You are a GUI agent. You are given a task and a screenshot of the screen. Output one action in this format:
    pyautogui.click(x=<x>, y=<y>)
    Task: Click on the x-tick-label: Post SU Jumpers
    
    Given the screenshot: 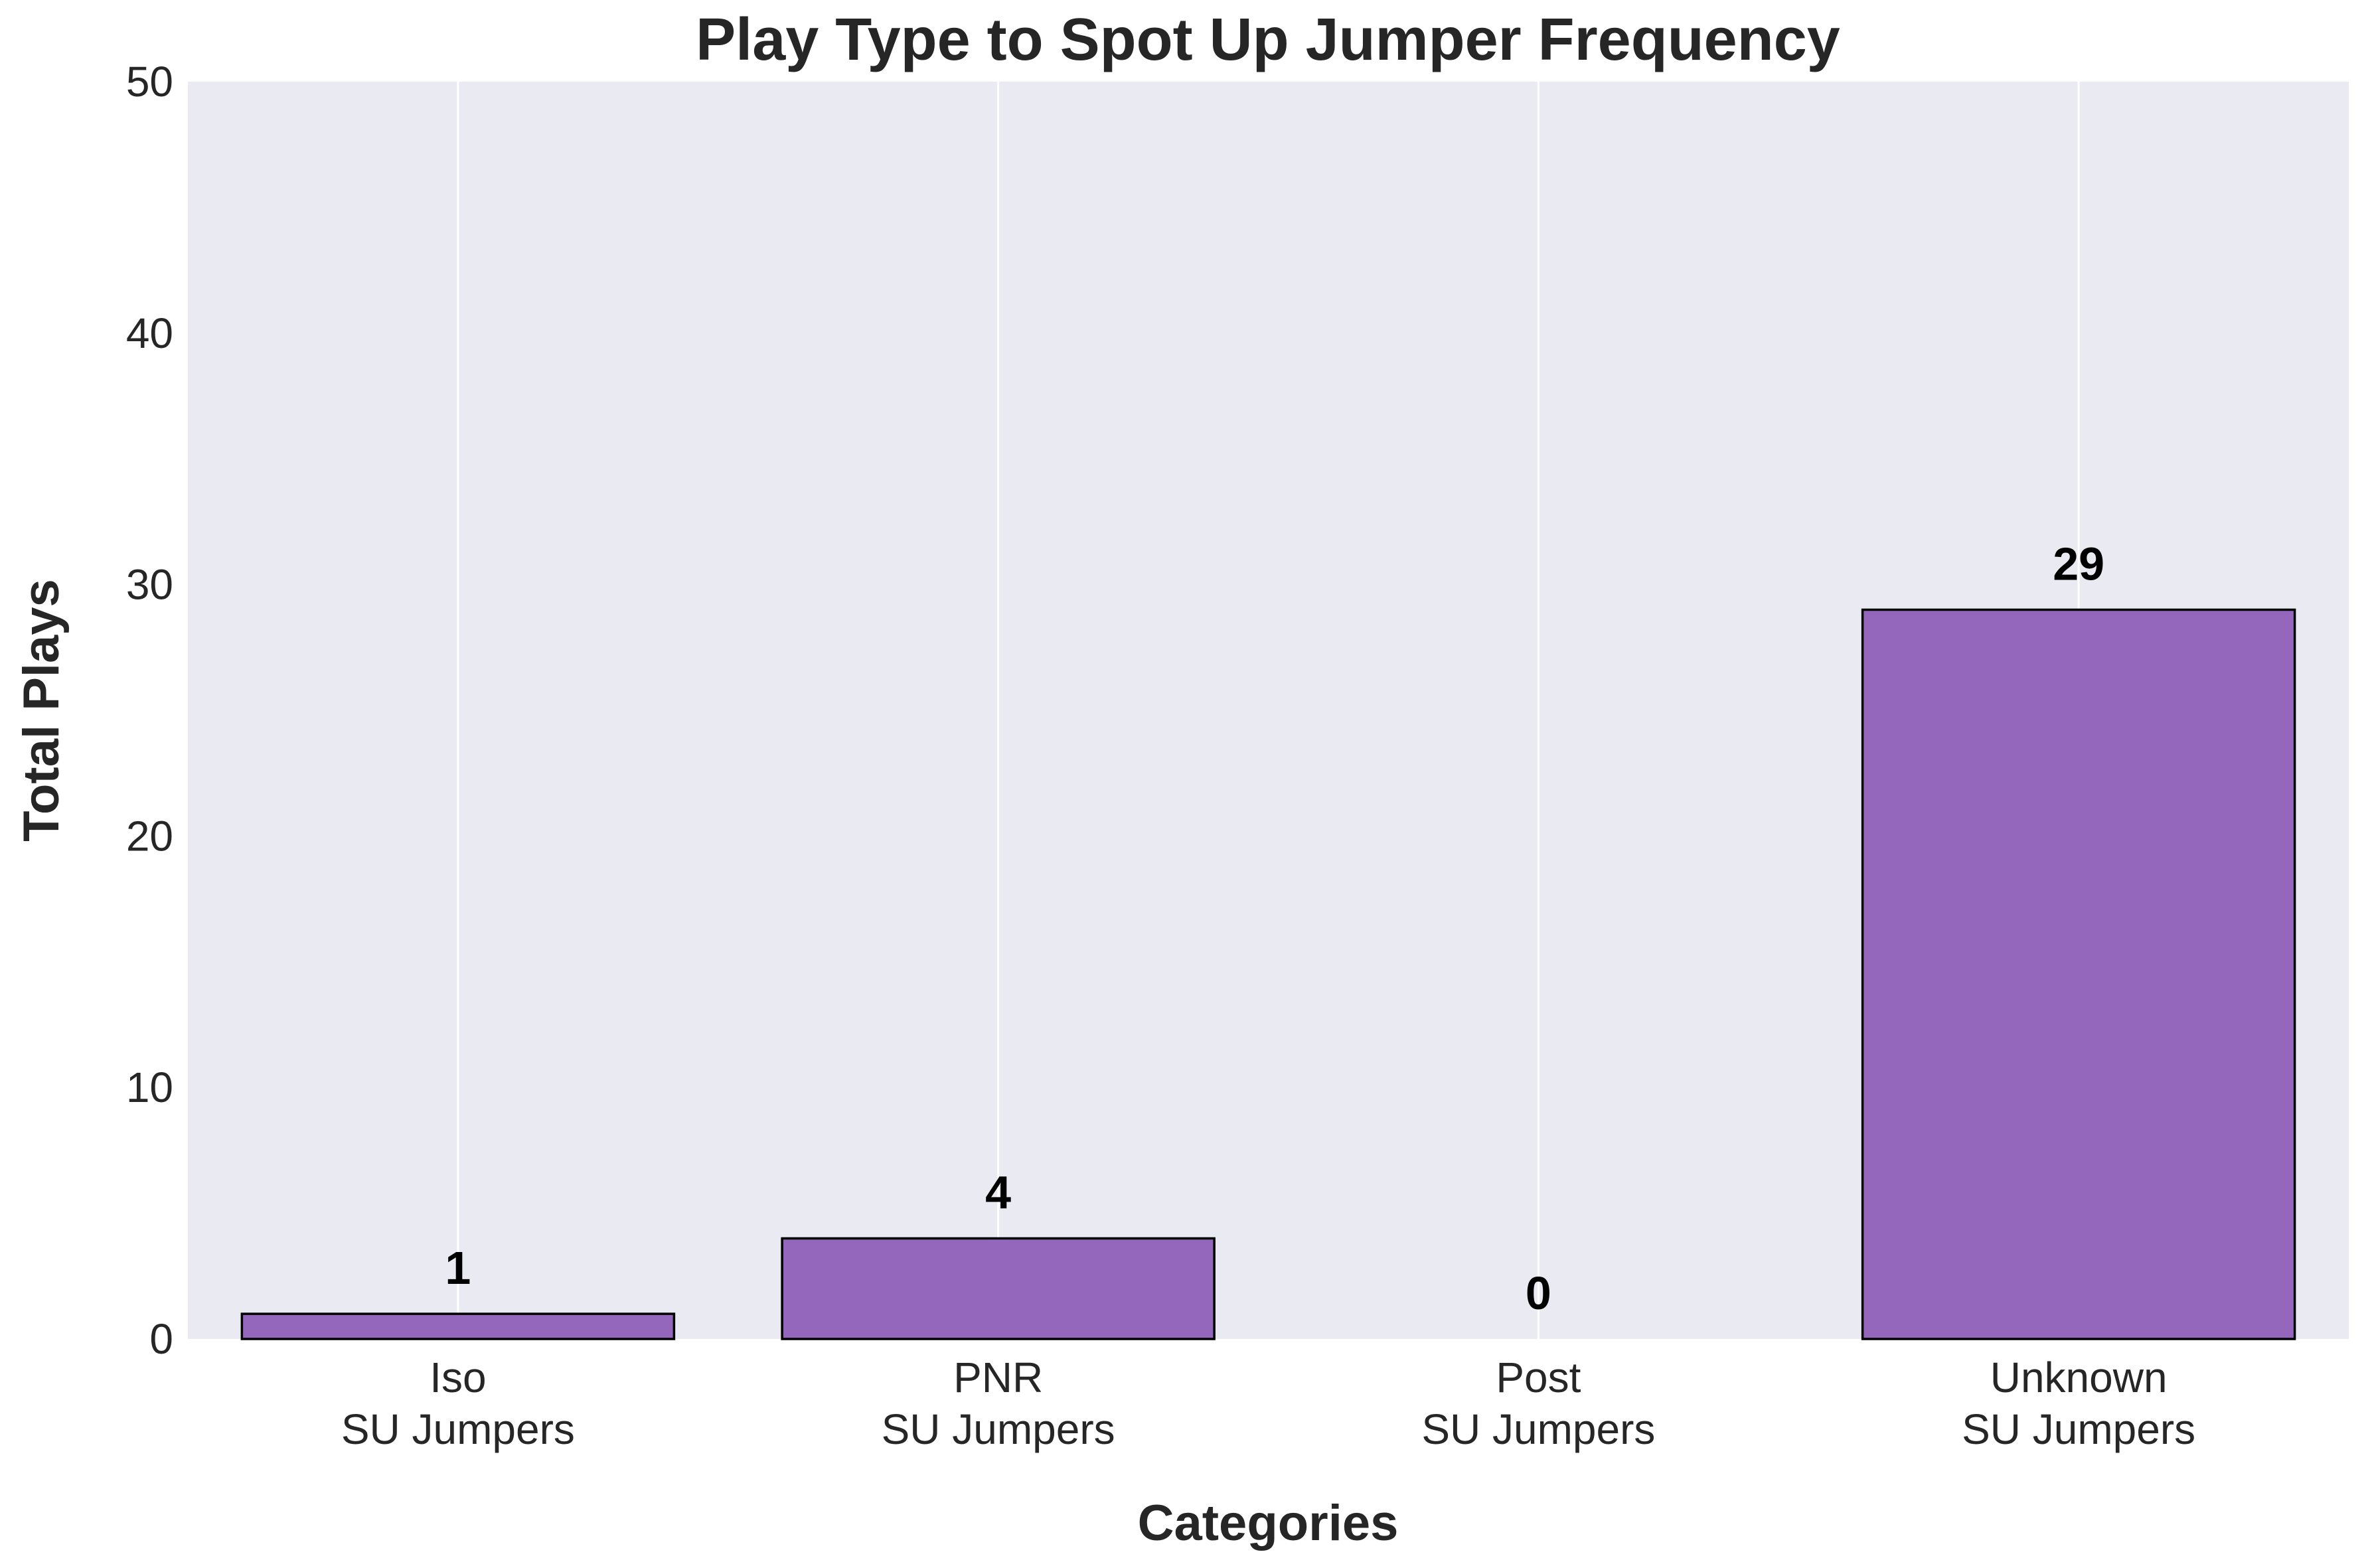 What is the action you would take?
    pyautogui.click(x=1538, y=1404)
    